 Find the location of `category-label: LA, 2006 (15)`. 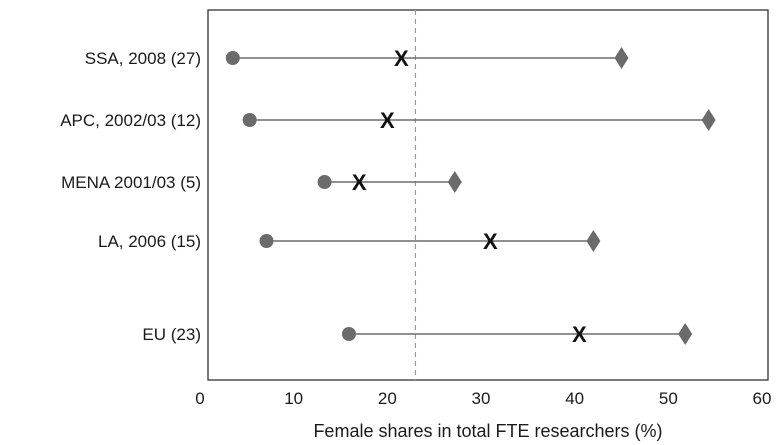

category-label: LA, 2006 (15) is located at coordinates (149, 241).